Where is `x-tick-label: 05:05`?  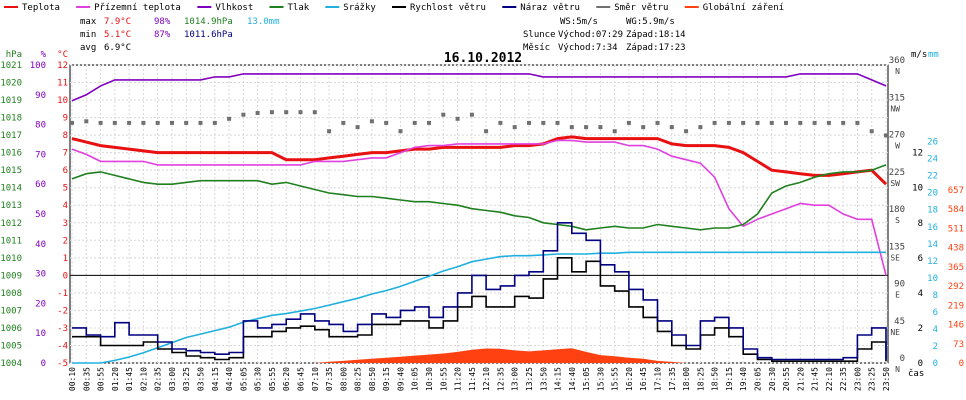 x-tick-label: 05:05 is located at coordinates (243, 379).